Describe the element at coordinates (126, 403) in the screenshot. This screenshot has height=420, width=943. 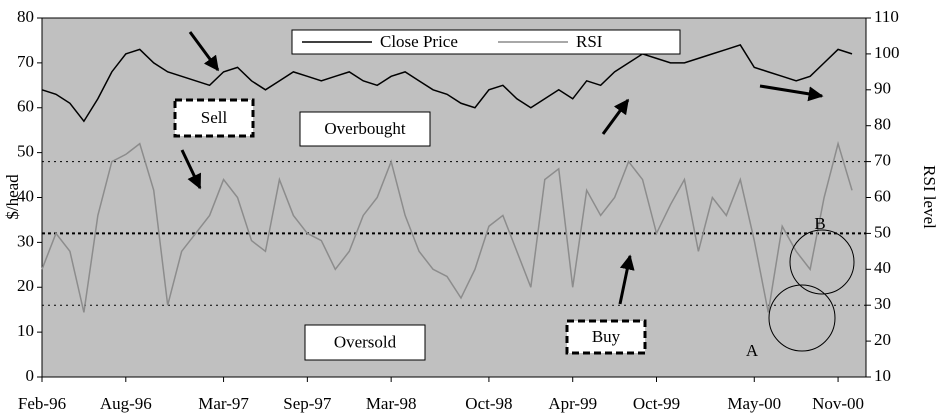
I see `x-tick-label: Aug-96` at that location.